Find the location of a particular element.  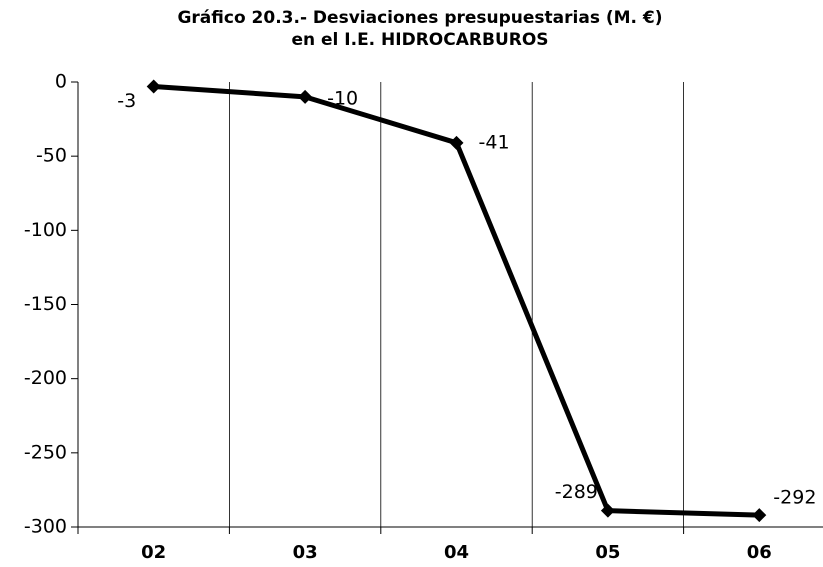

data-label: -41 is located at coordinates (494, 142).